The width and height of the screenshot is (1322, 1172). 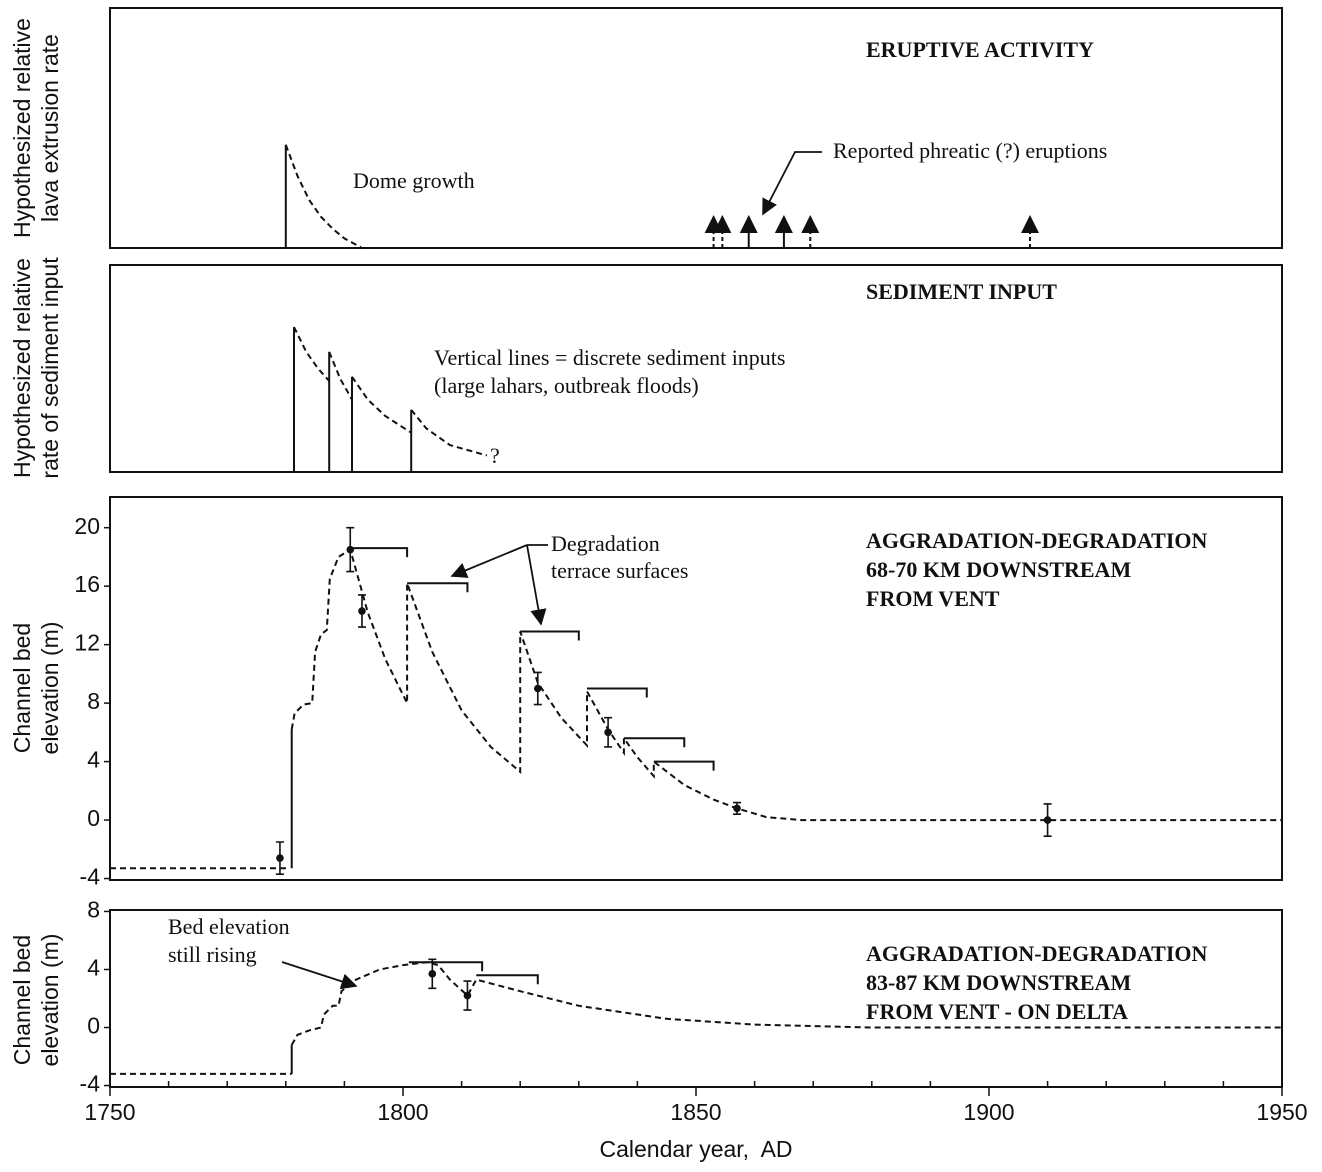 I want to click on annotation: terrace surfaces, so click(x=619, y=570).